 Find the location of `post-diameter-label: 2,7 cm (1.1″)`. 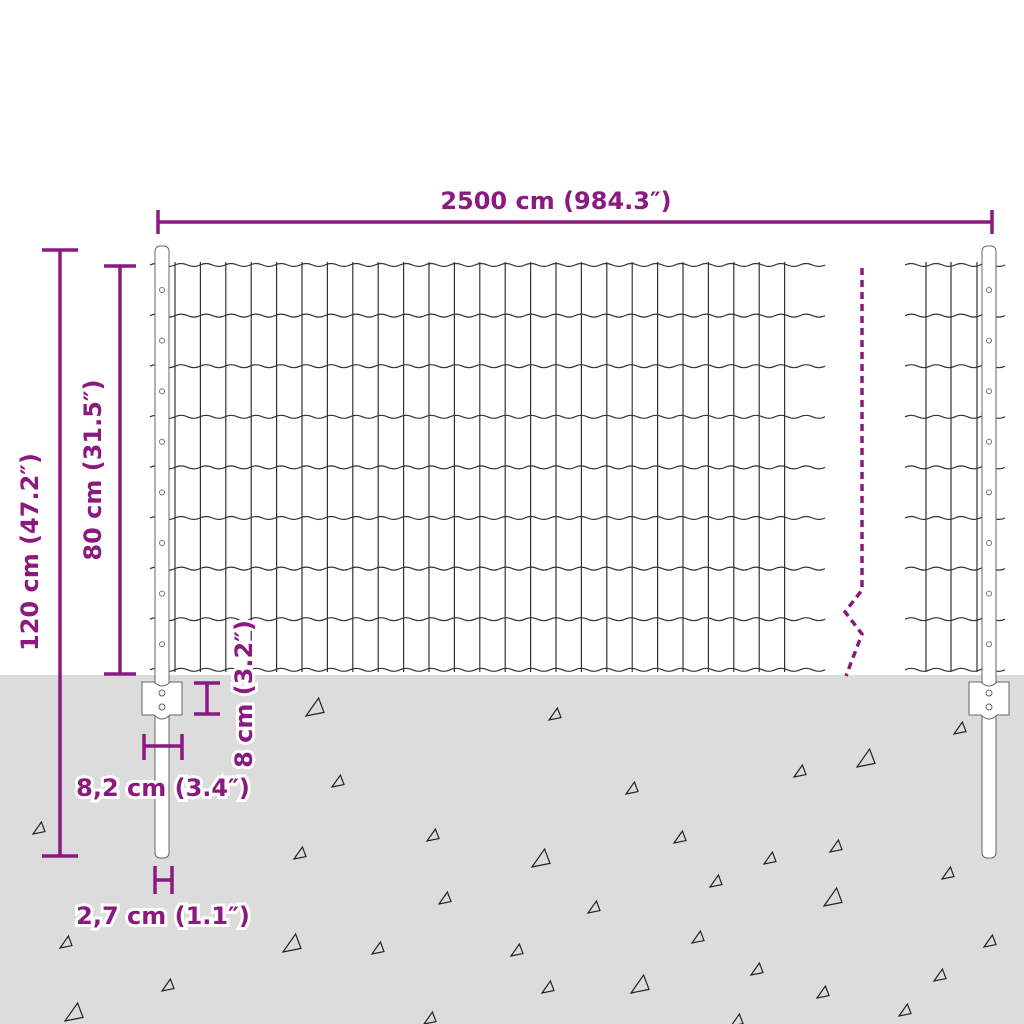

post-diameter-label: 2,7 cm (1.1″) is located at coordinates (163, 916).